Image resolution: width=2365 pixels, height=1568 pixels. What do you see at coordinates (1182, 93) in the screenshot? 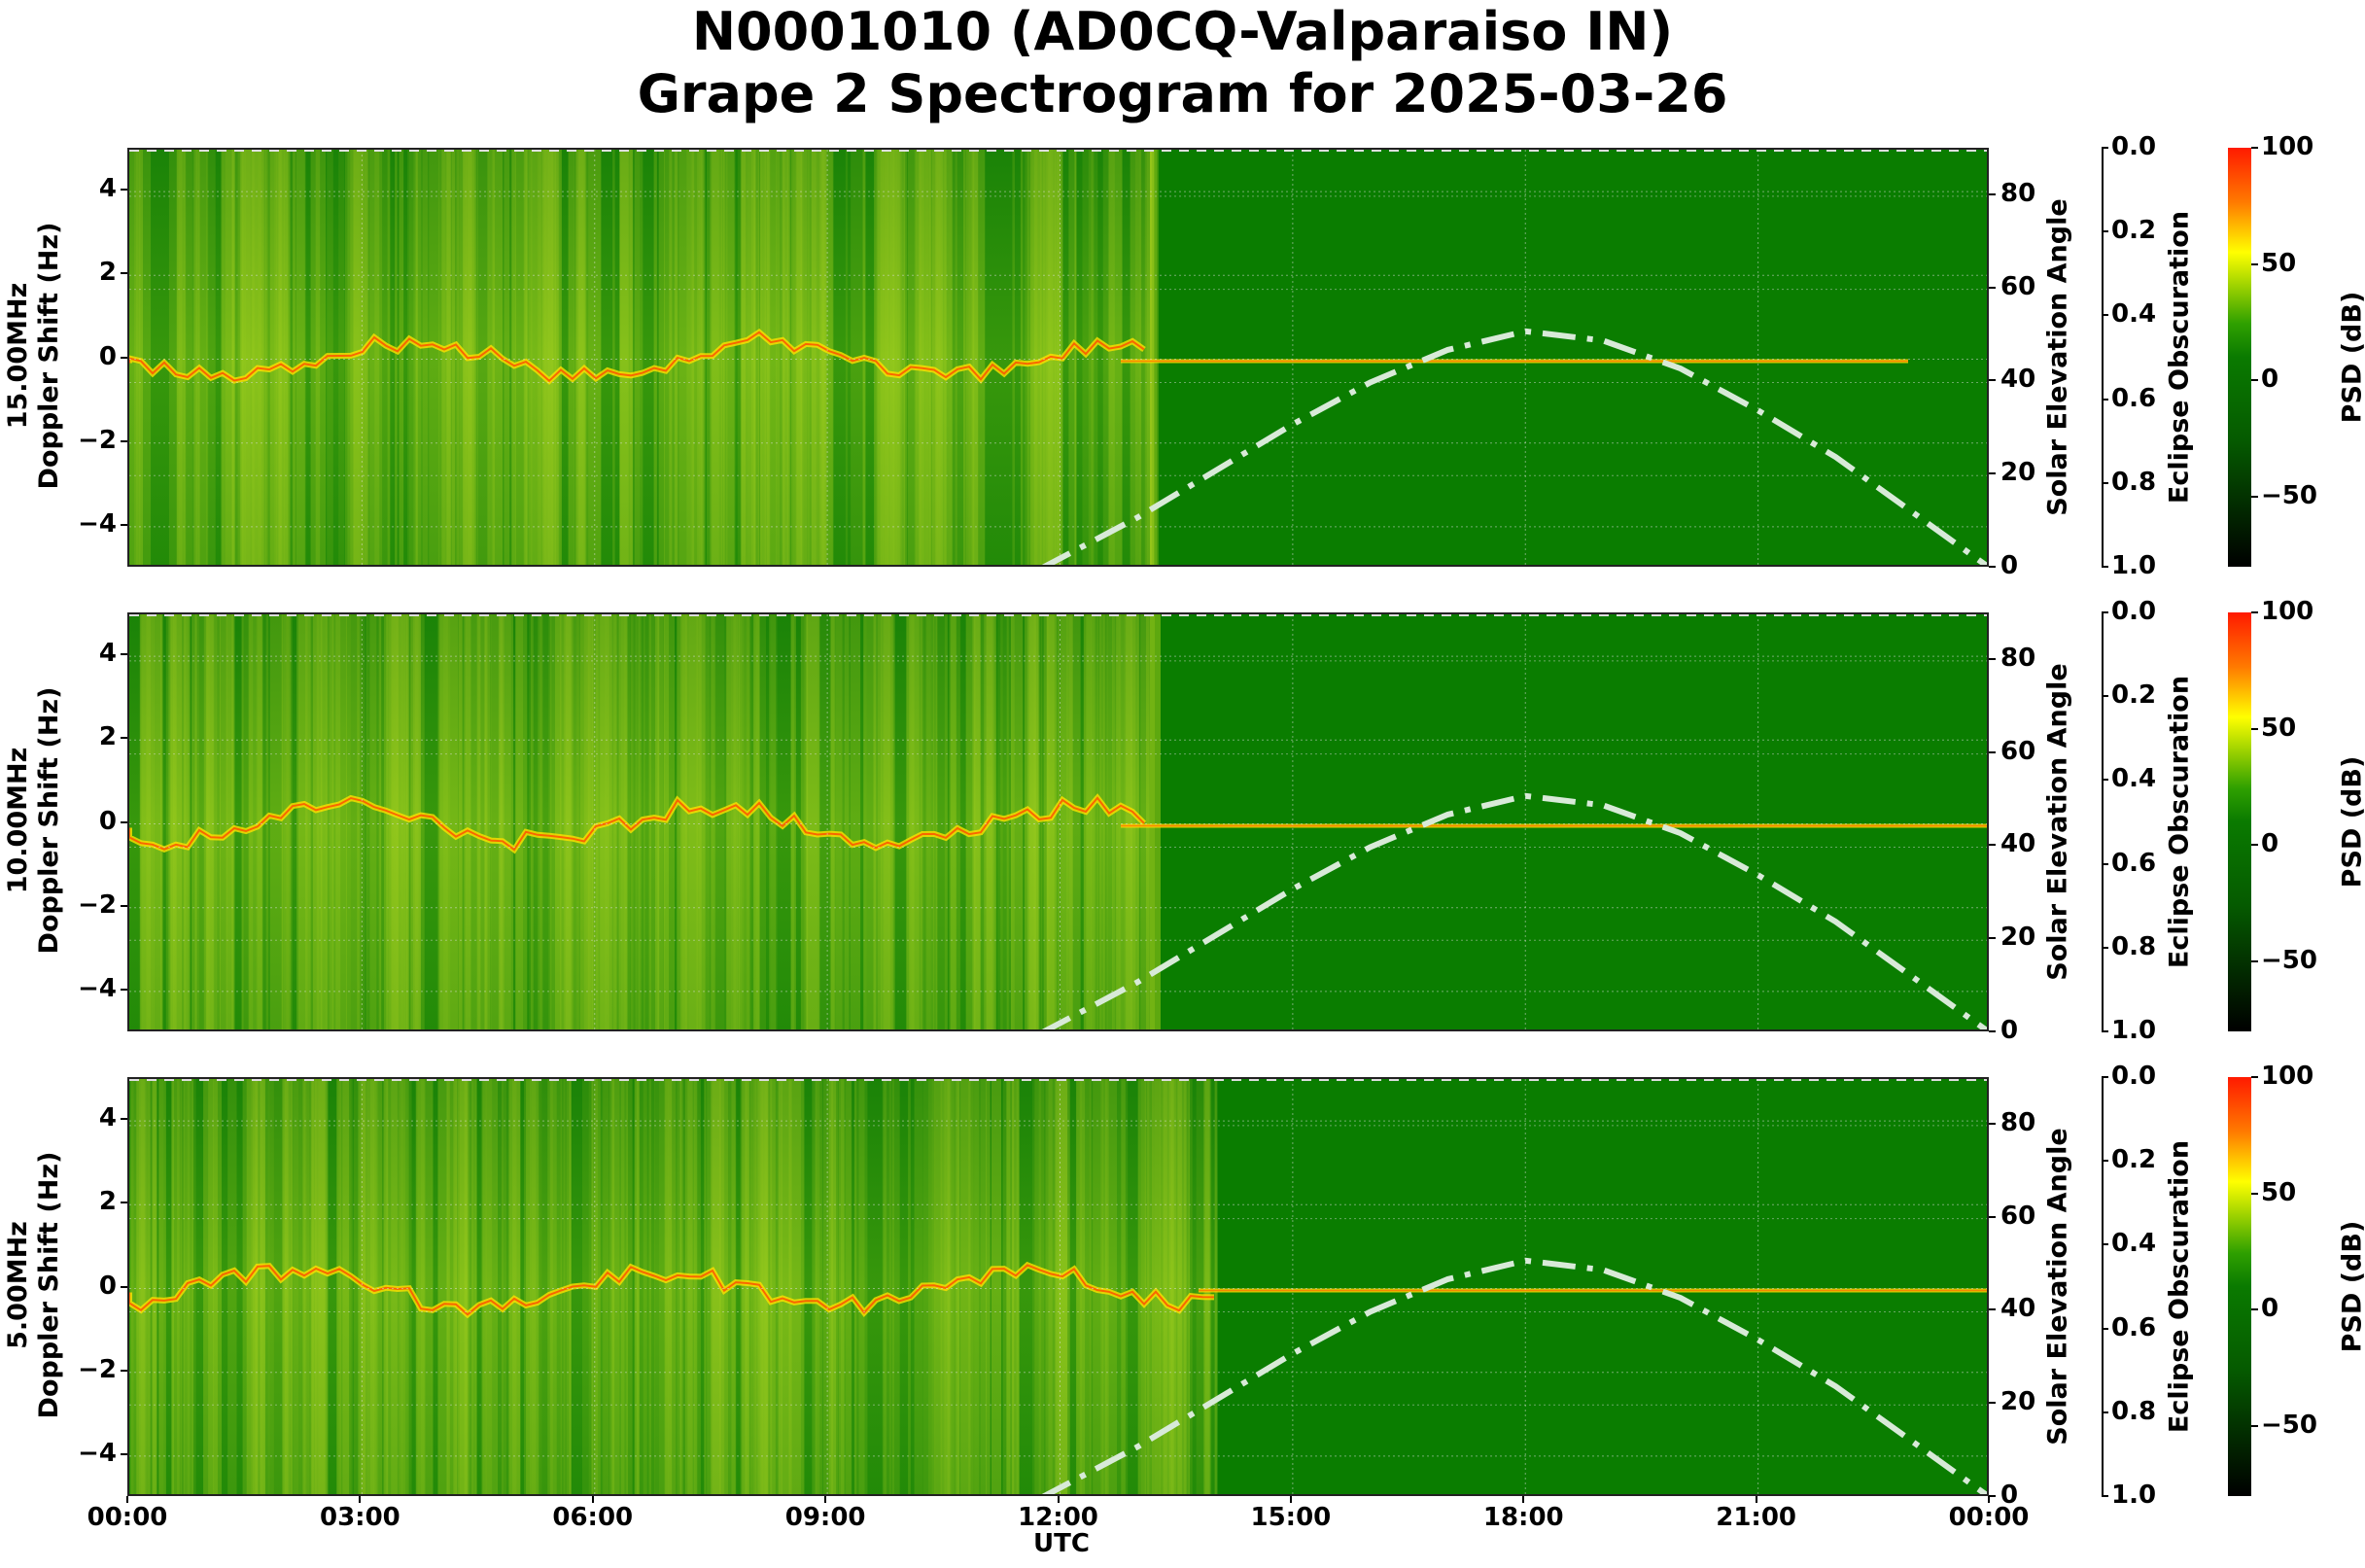
I see `chart-title-line2: Grape 2 Spectrogram for 2025-03-26` at bounding box center [1182, 93].